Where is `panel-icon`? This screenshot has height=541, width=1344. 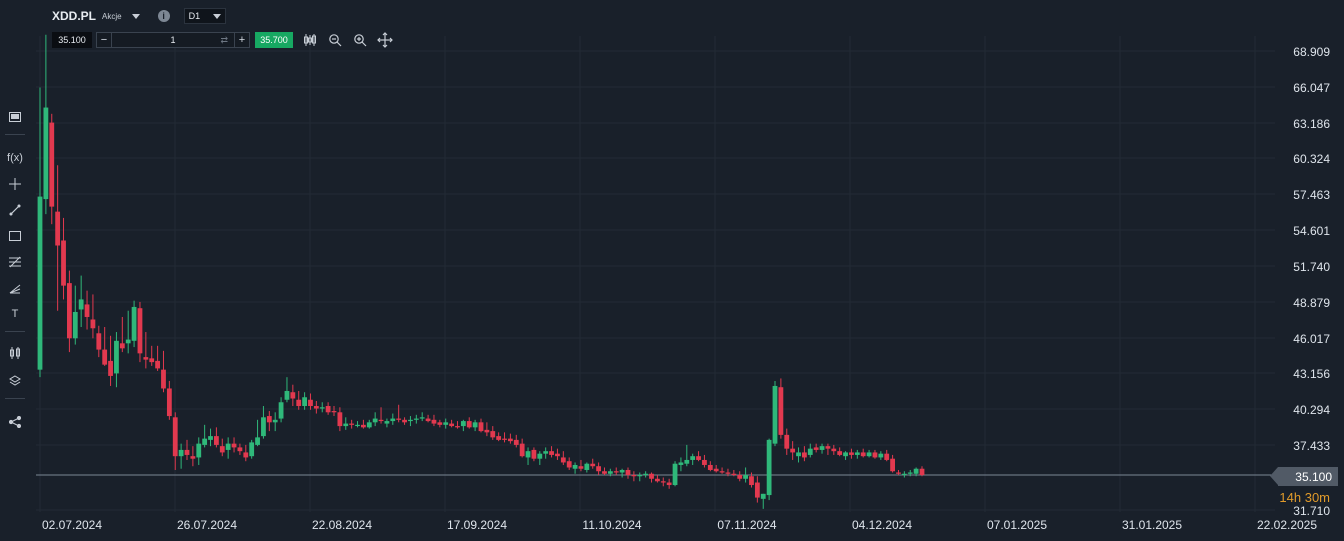 panel-icon is located at coordinates (15, 117).